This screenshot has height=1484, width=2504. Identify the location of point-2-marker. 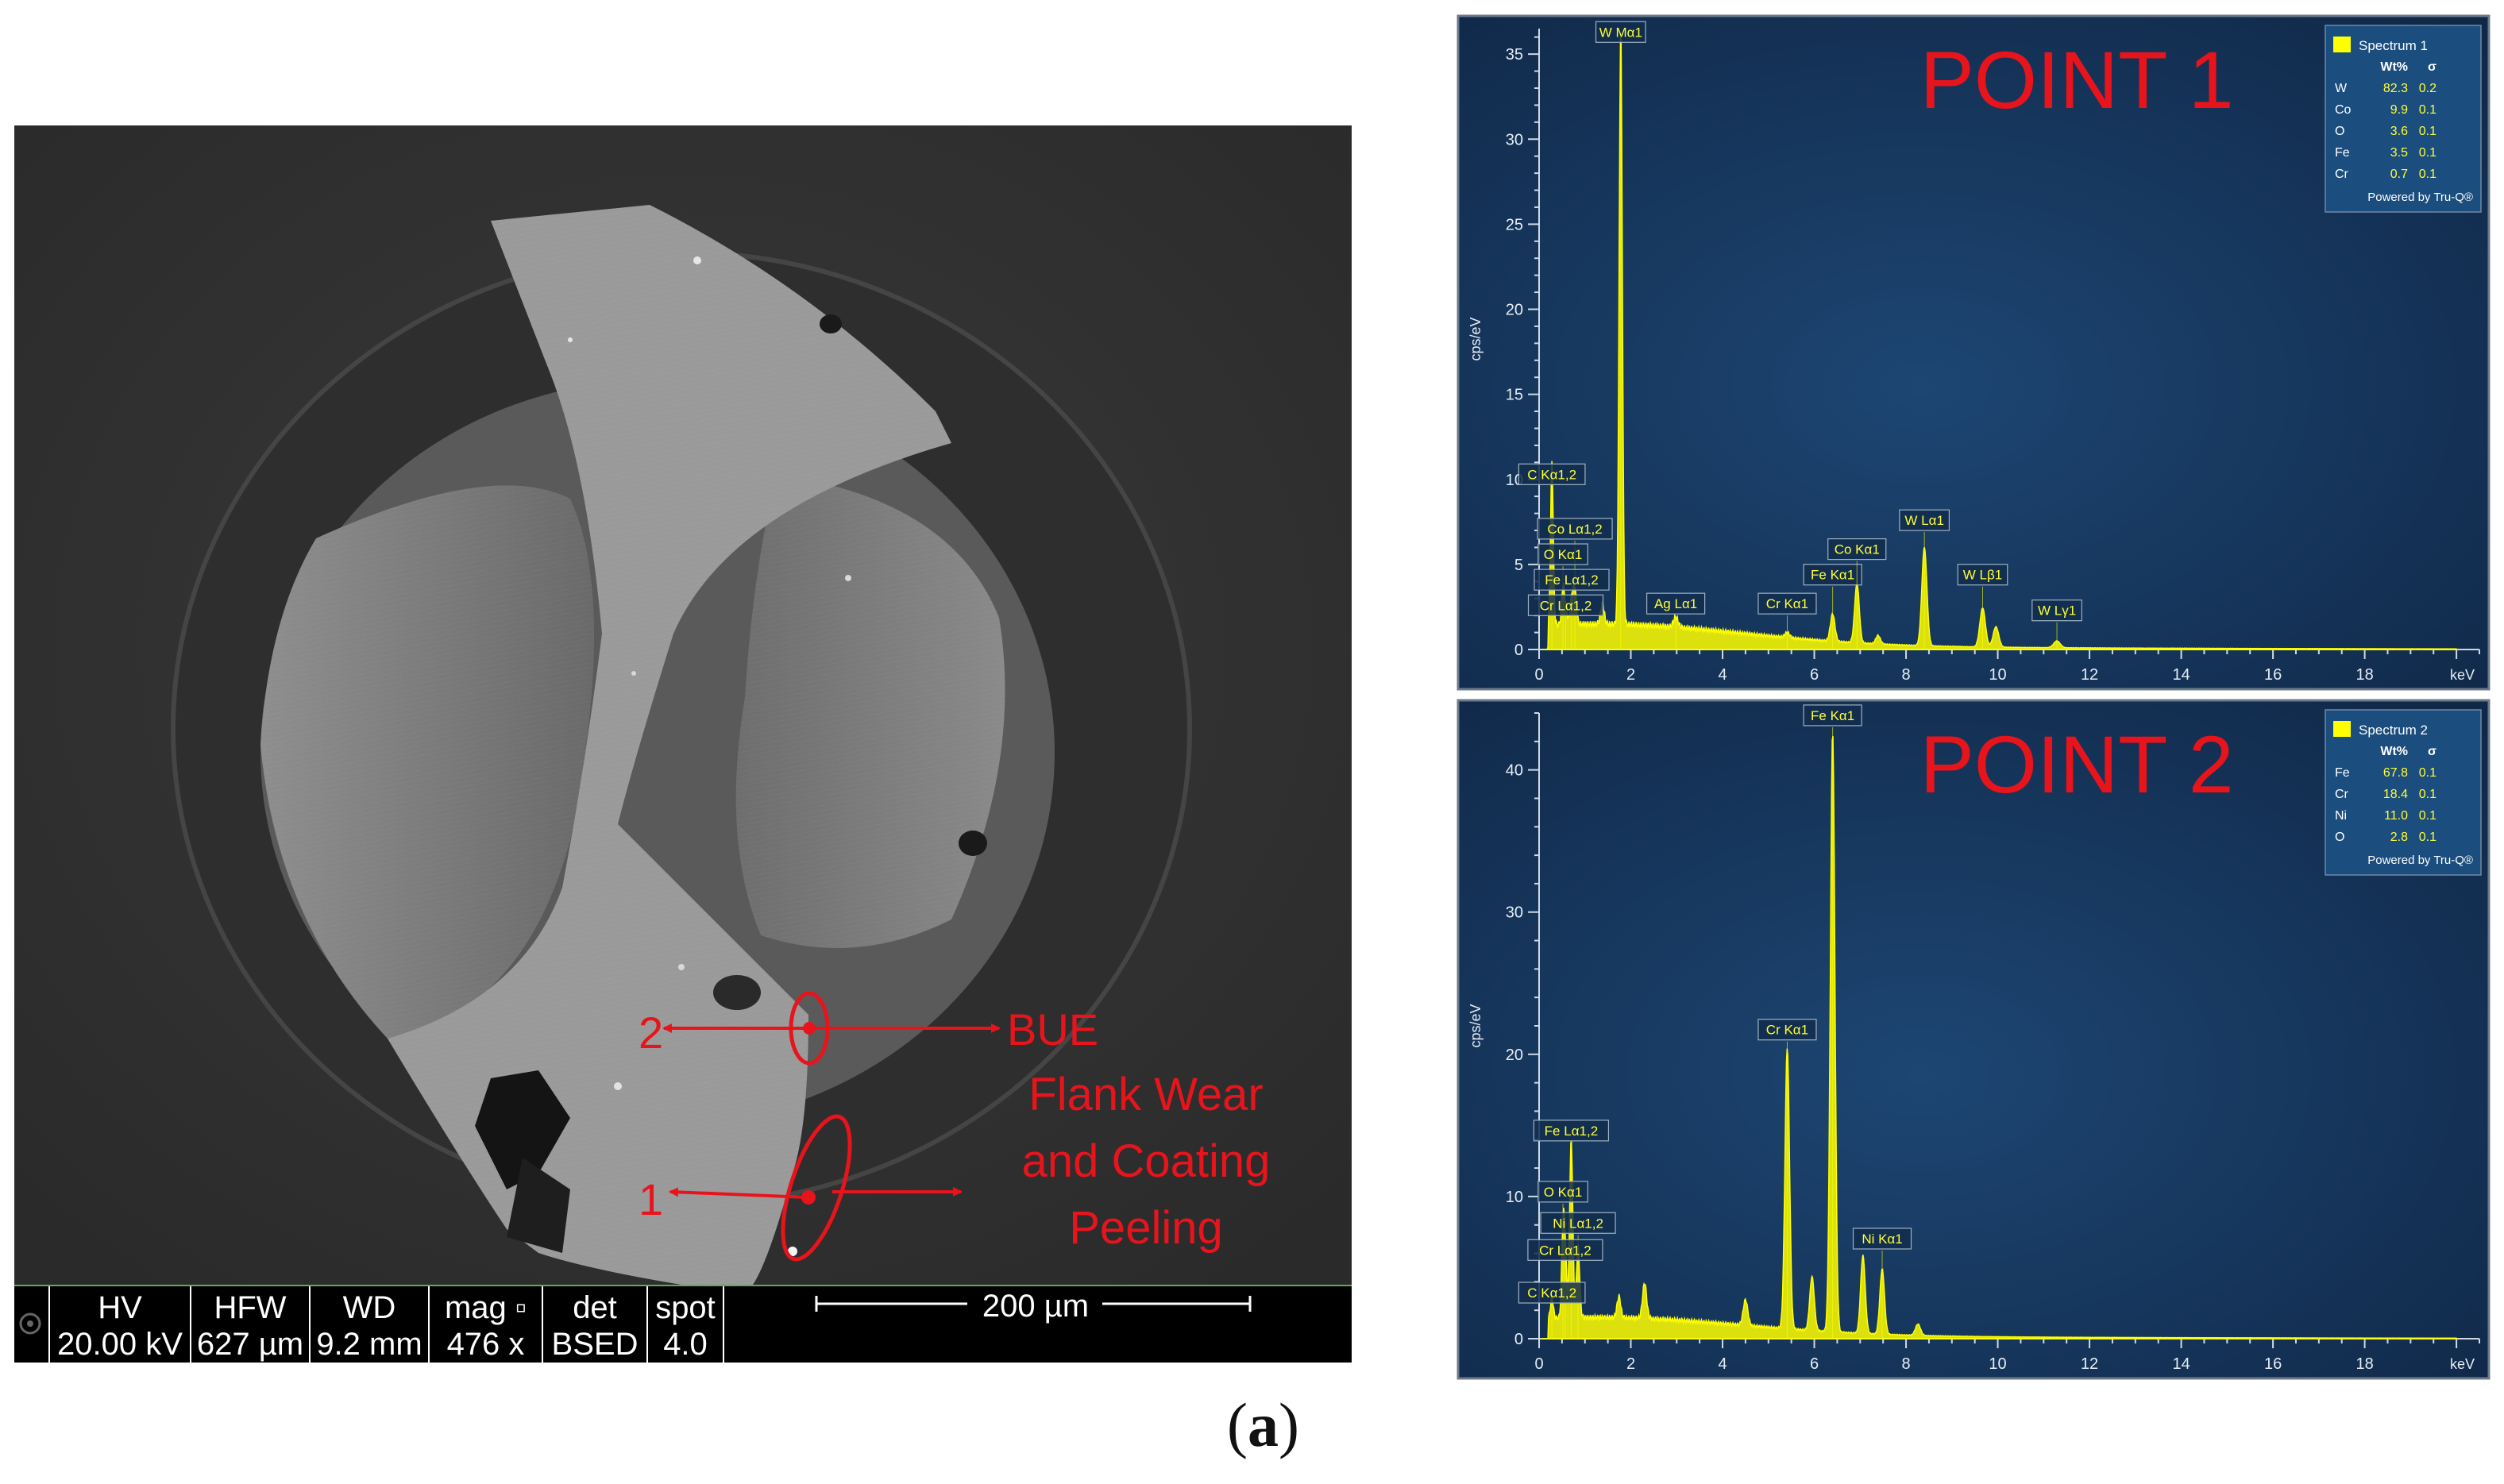
(809, 1029).